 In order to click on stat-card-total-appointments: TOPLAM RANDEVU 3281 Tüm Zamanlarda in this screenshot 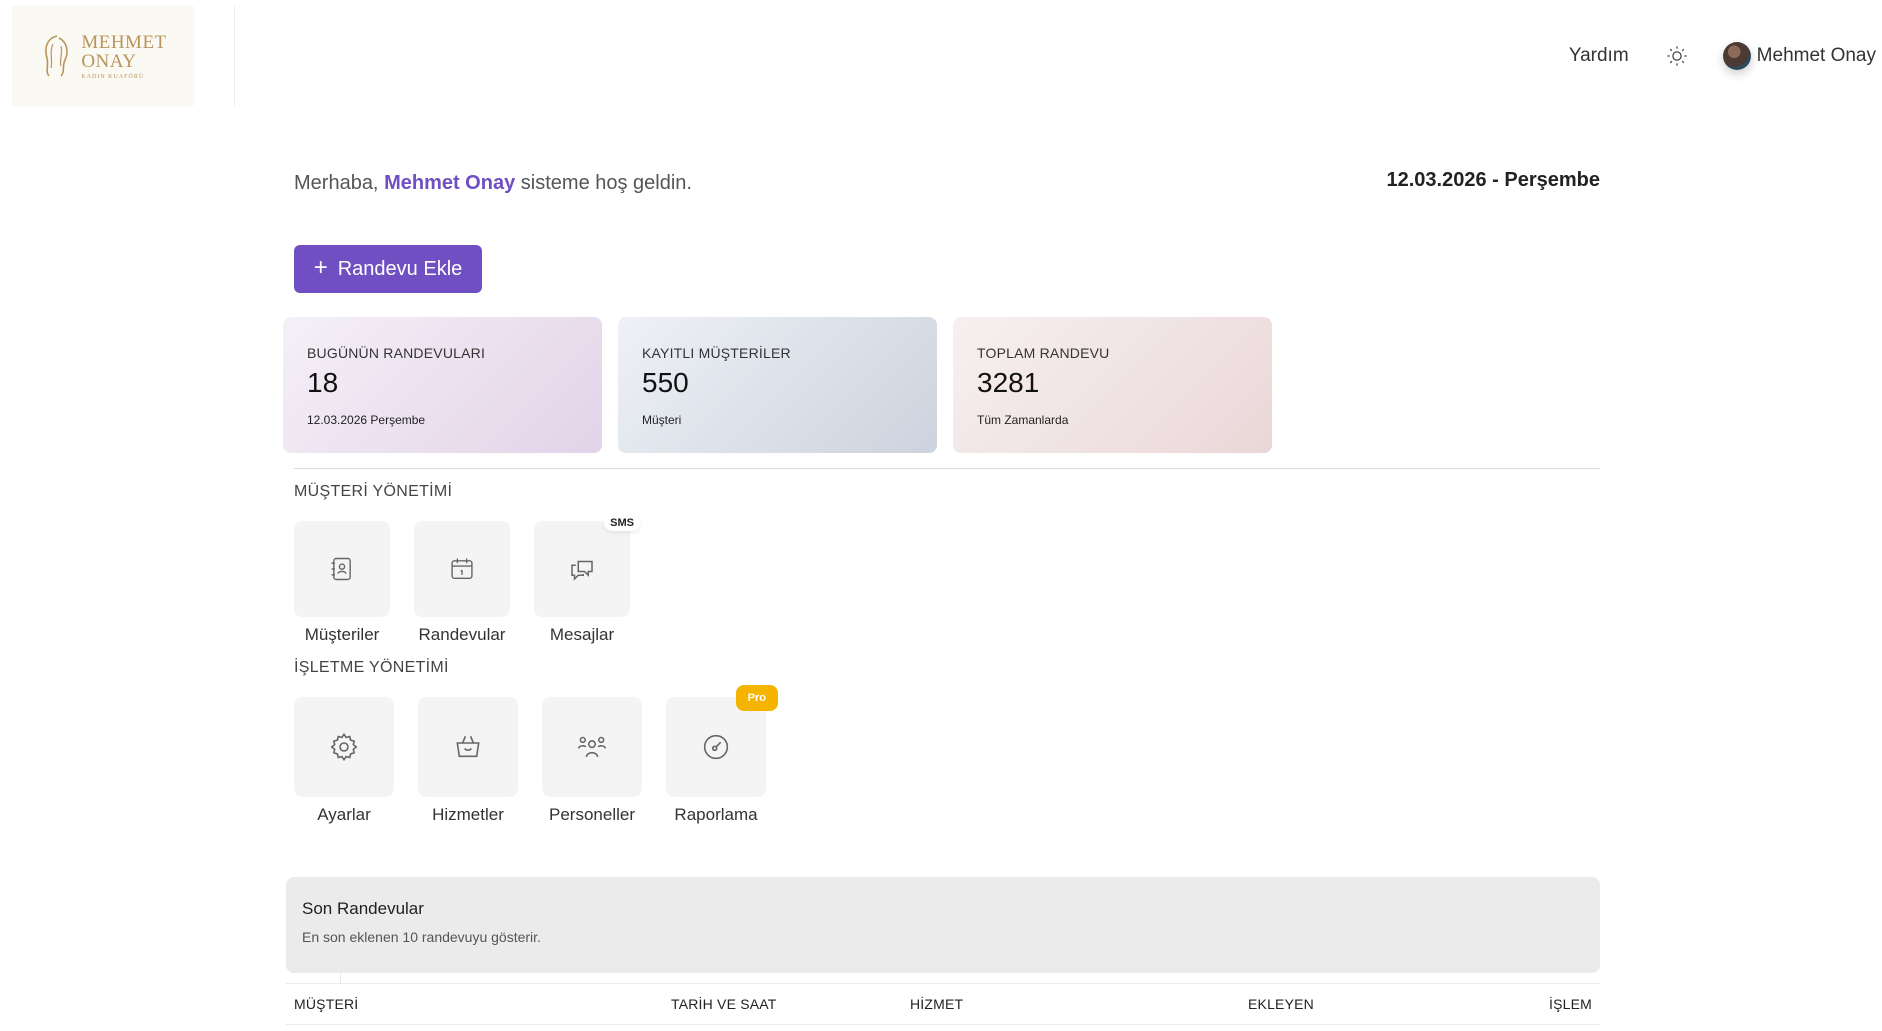, I will do `click(1112, 385)`.